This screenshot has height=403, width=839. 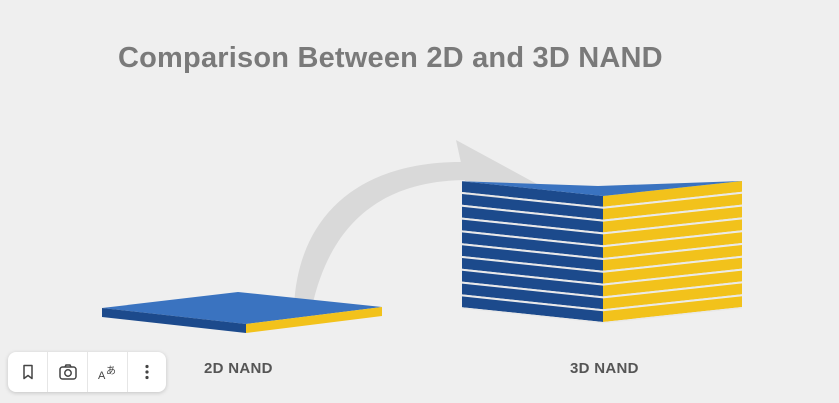 What do you see at coordinates (604, 368) in the screenshot?
I see `label-3d-nand: 3D NAND` at bounding box center [604, 368].